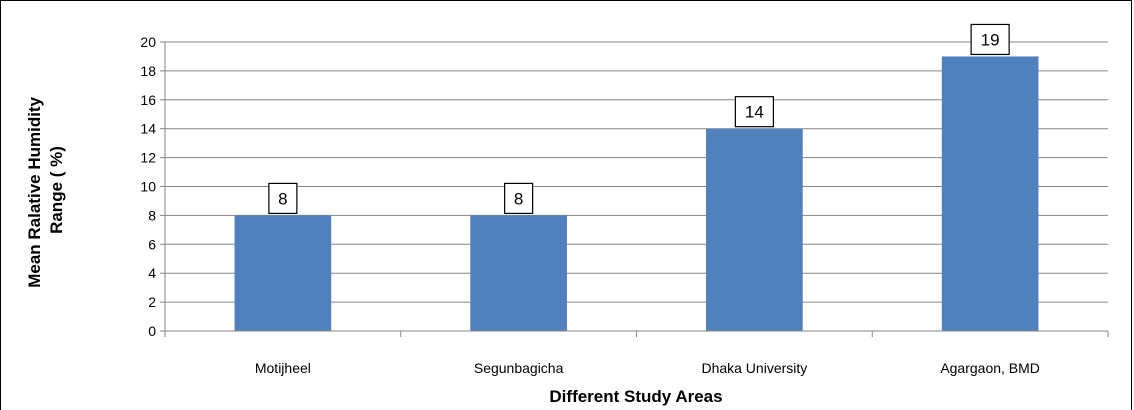 This screenshot has width=1134, height=410. What do you see at coordinates (148, 42) in the screenshot?
I see `y-tick-label: 20` at bounding box center [148, 42].